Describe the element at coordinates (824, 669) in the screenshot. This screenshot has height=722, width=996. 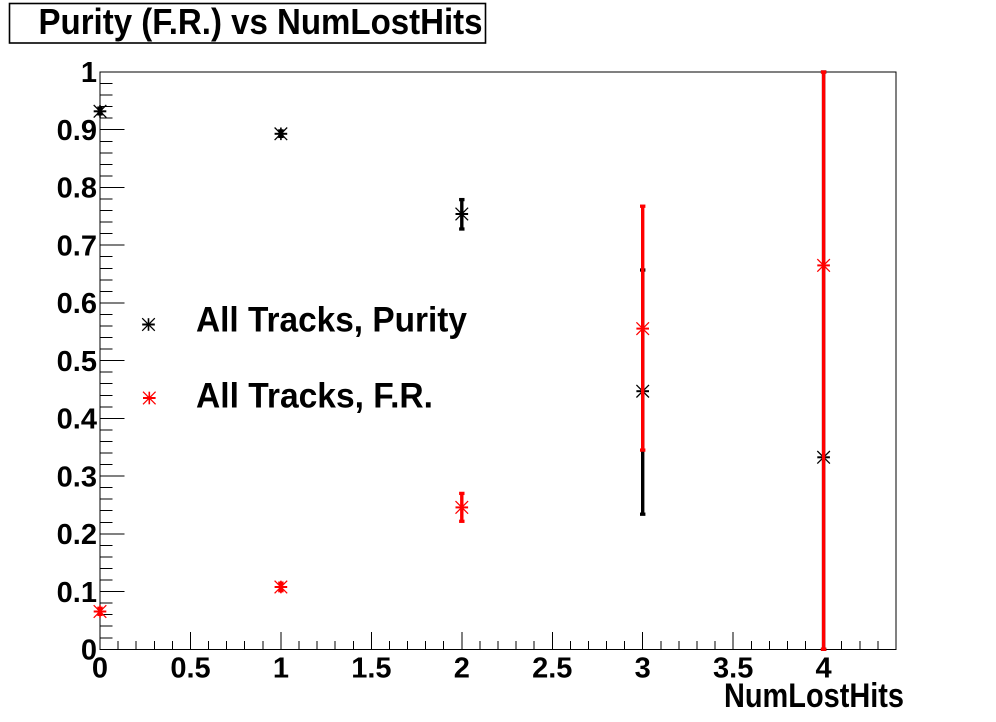
I see `svg-text: 4` at that location.